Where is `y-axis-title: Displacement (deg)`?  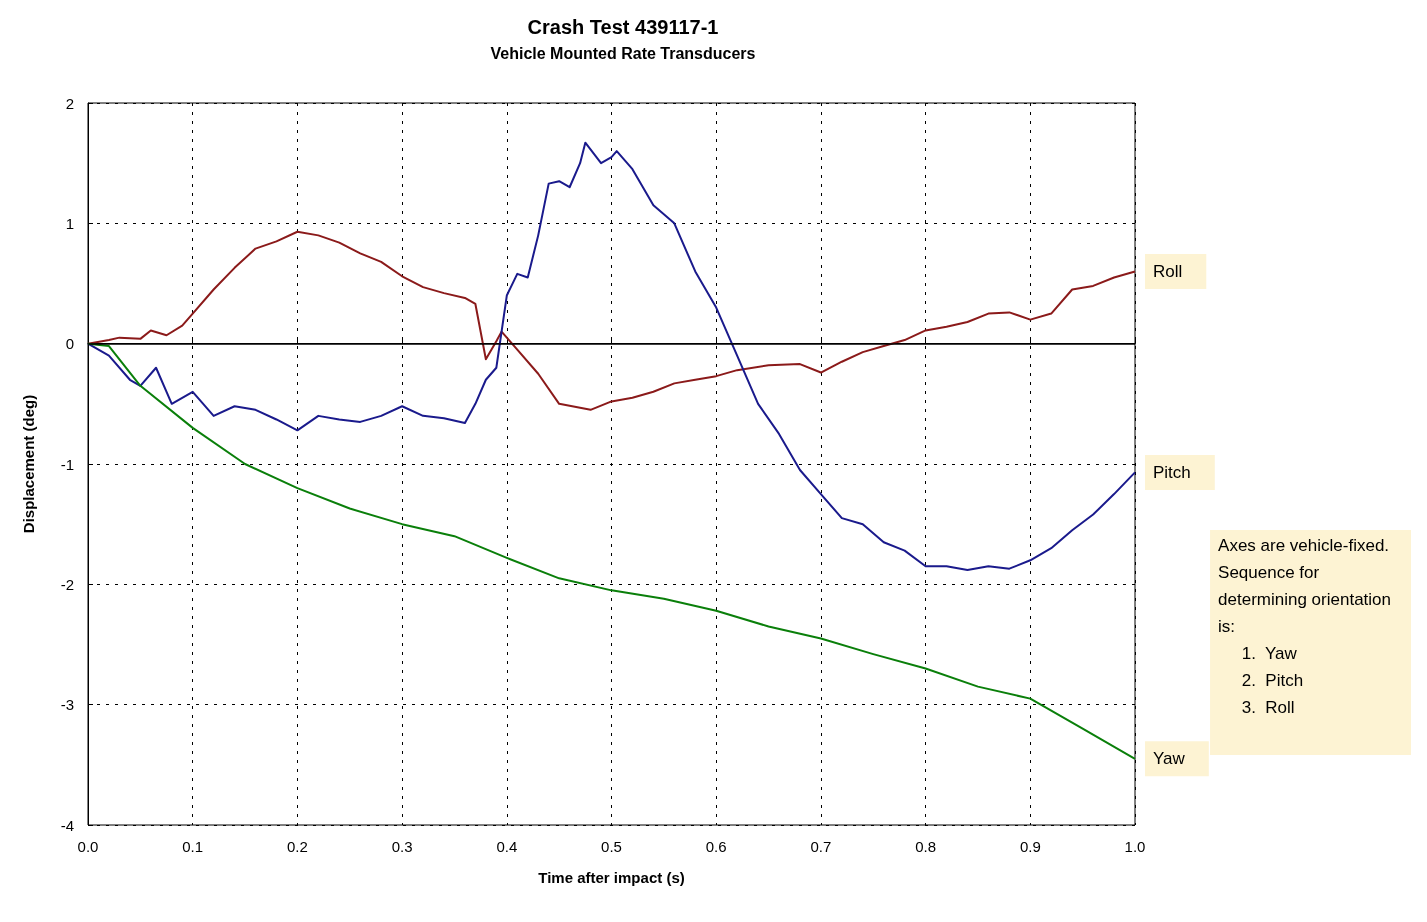 y-axis-title: Displacement (deg) is located at coordinates (28, 464).